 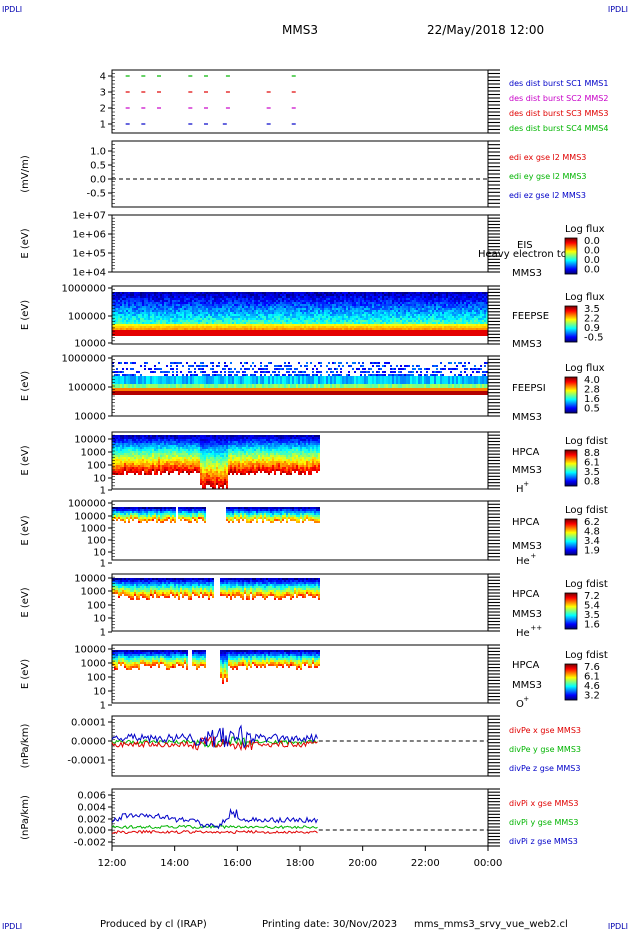 What do you see at coordinates (300, 378) in the screenshot?
I see `feepsi-spectrogram` at bounding box center [300, 378].